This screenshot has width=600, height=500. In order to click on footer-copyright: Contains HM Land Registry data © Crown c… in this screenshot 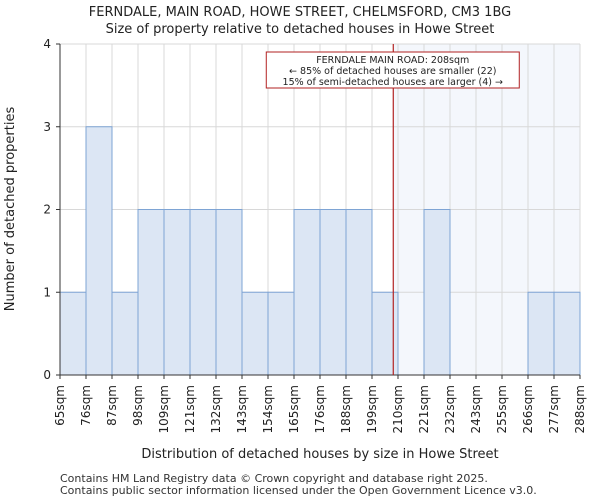, I will do `click(274, 478)`.